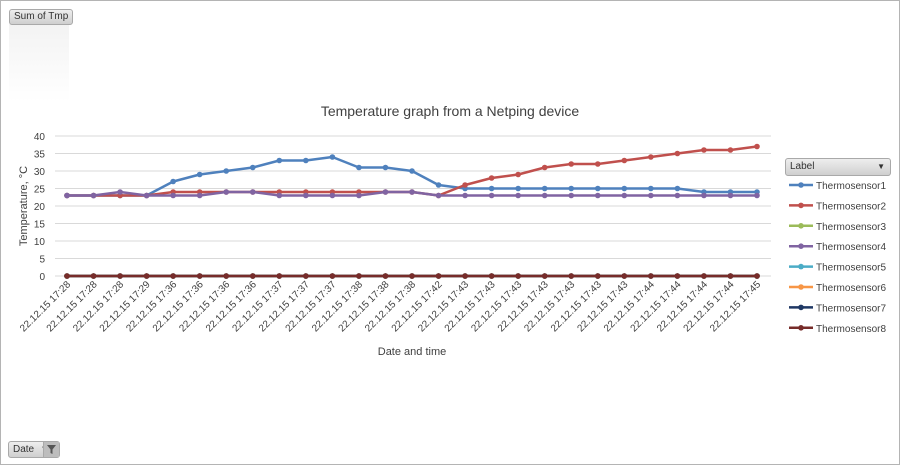 The width and height of the screenshot is (900, 465). Describe the element at coordinates (40, 172) in the screenshot. I see `y-tick-label: 30` at that location.